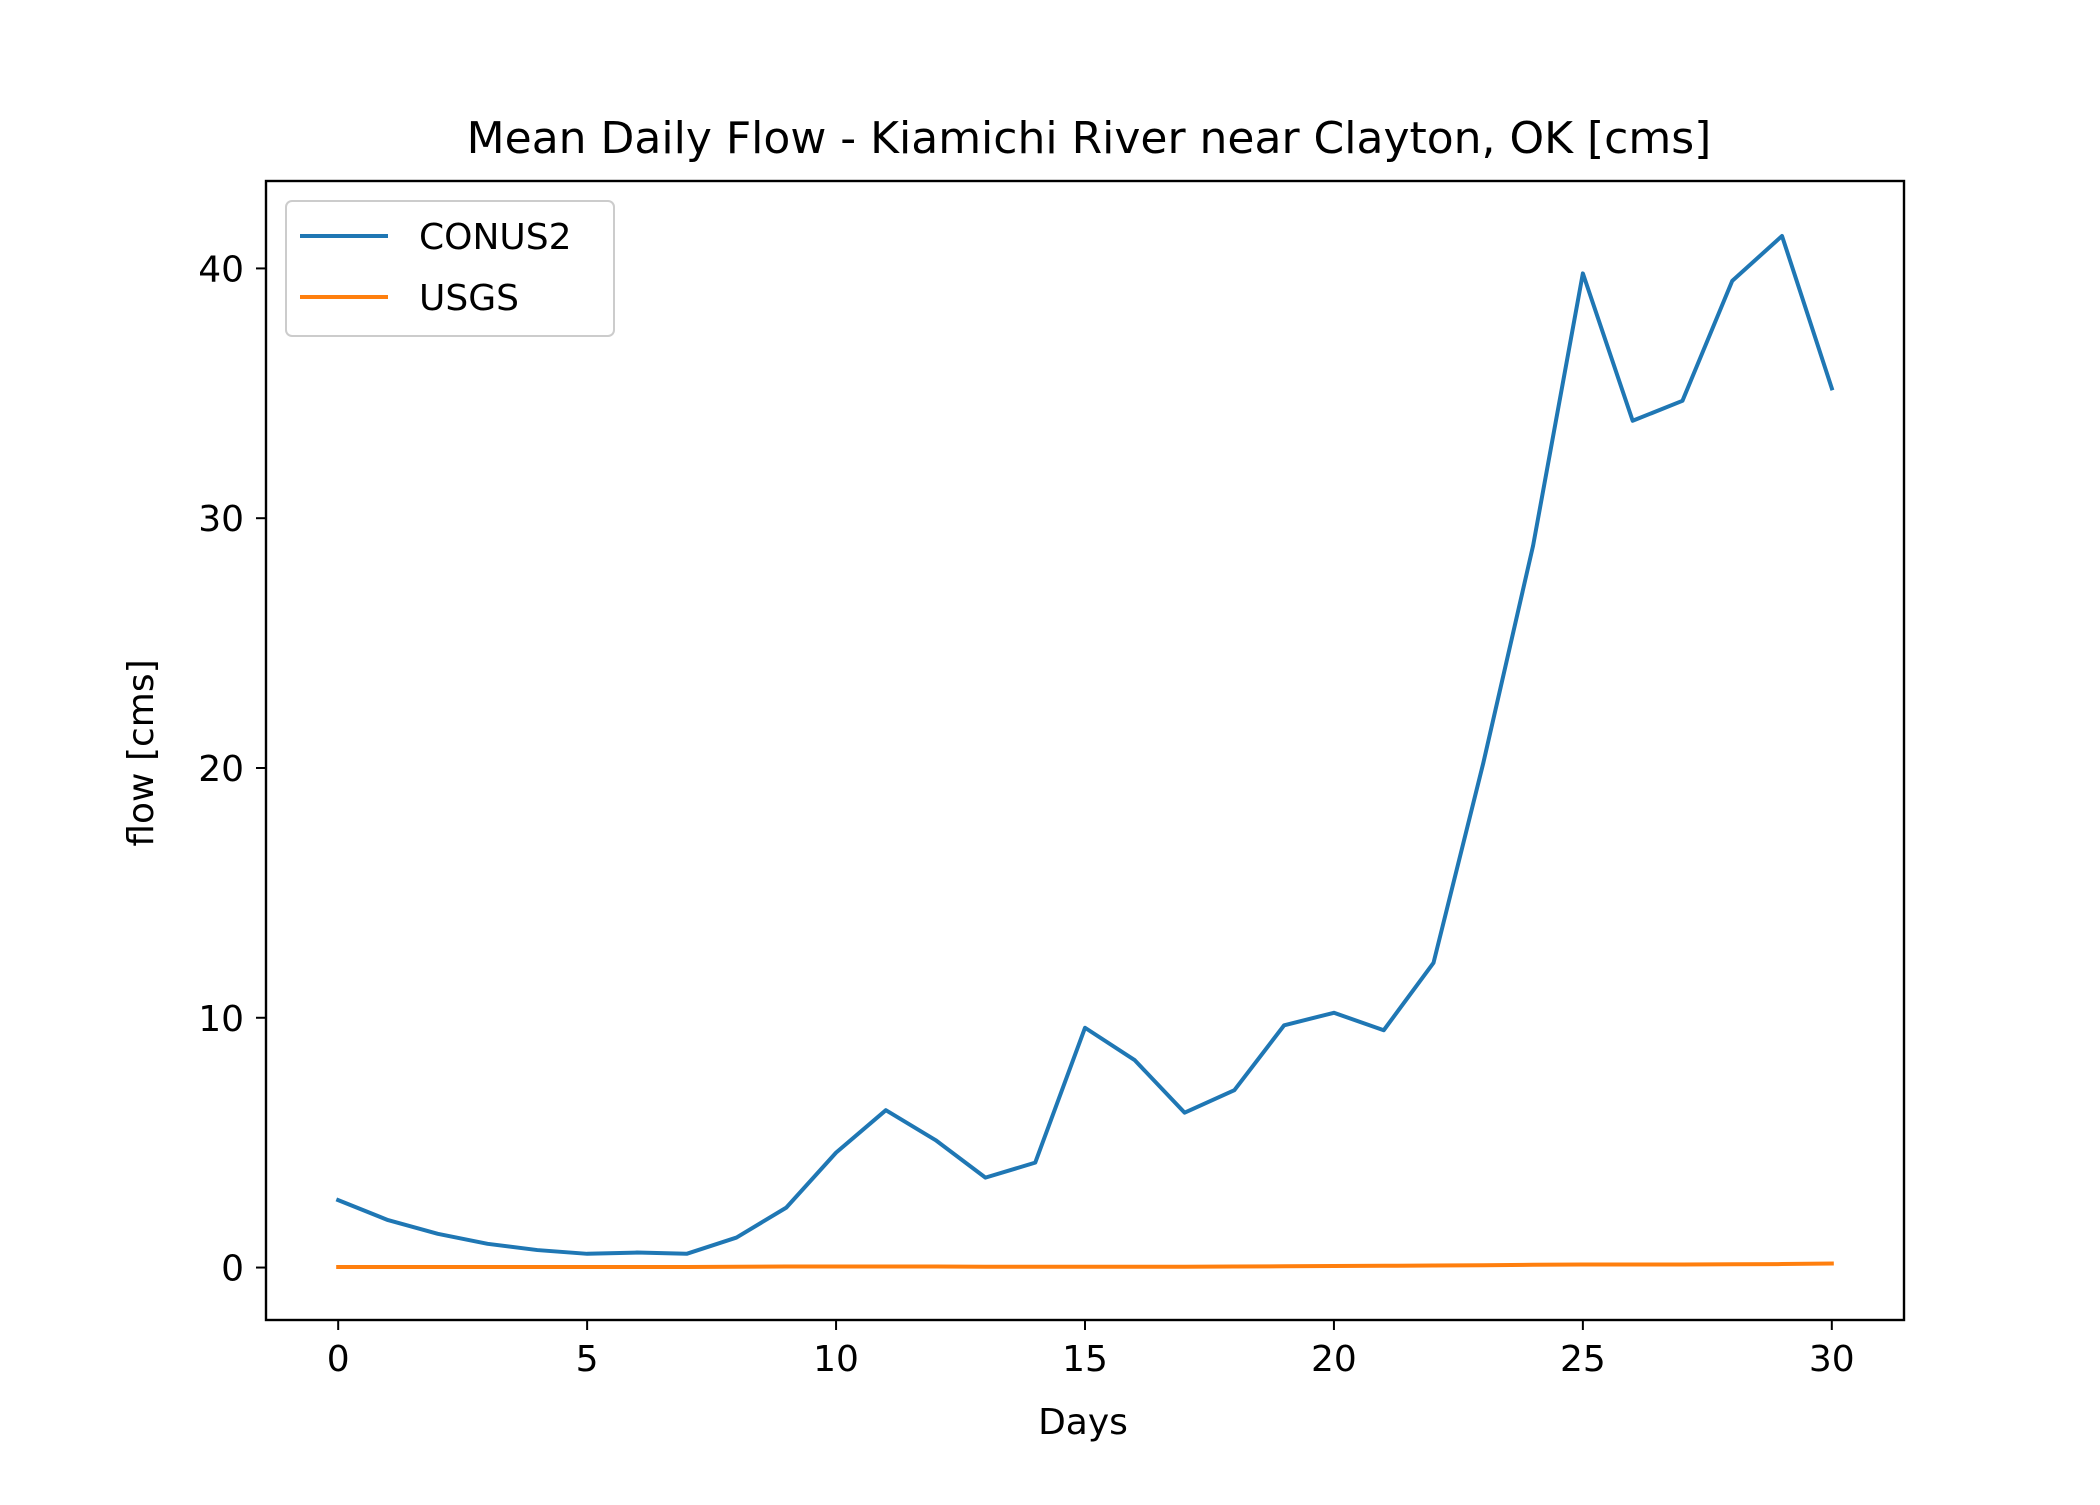 The image size is (2100, 1505). Describe the element at coordinates (1085, 1265) in the screenshot. I see `series-line-usgs` at that location.